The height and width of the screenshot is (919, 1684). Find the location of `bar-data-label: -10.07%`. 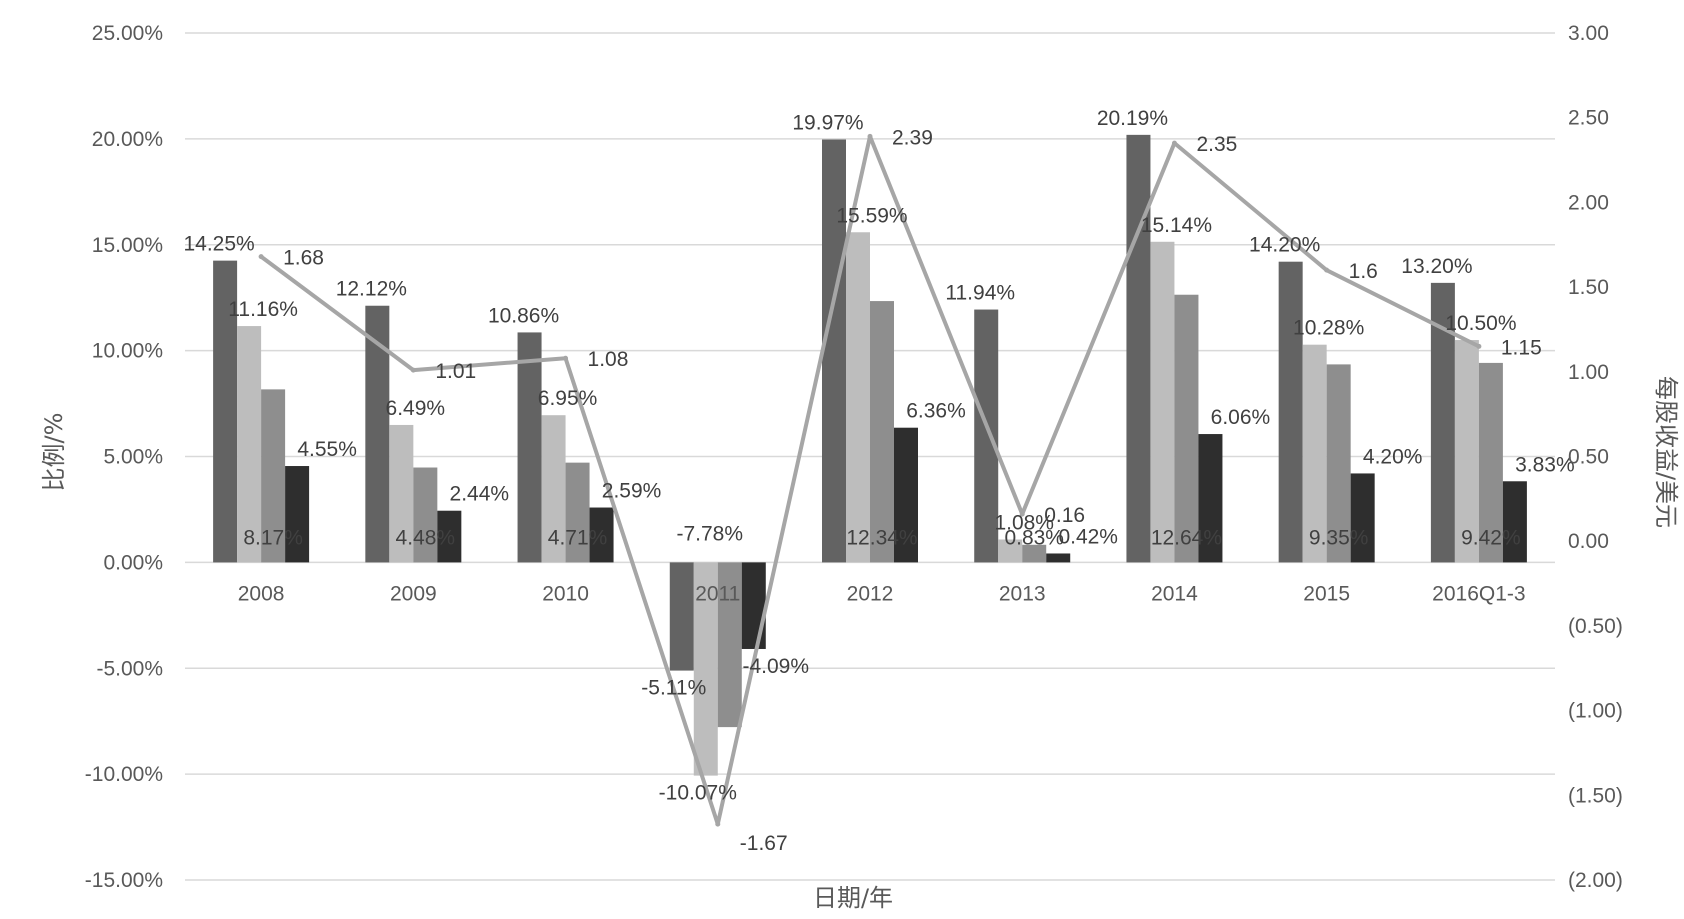

bar-data-label: -10.07% is located at coordinates (698, 793).